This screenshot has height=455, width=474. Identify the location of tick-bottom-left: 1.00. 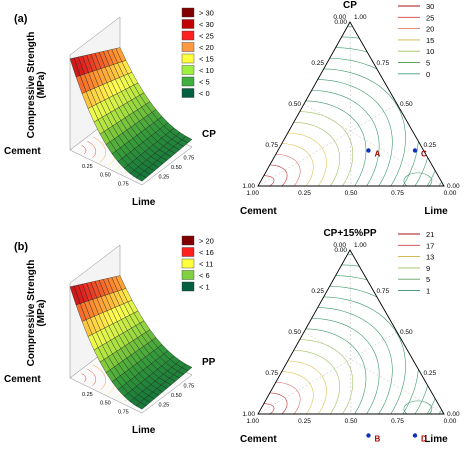
(252, 421).